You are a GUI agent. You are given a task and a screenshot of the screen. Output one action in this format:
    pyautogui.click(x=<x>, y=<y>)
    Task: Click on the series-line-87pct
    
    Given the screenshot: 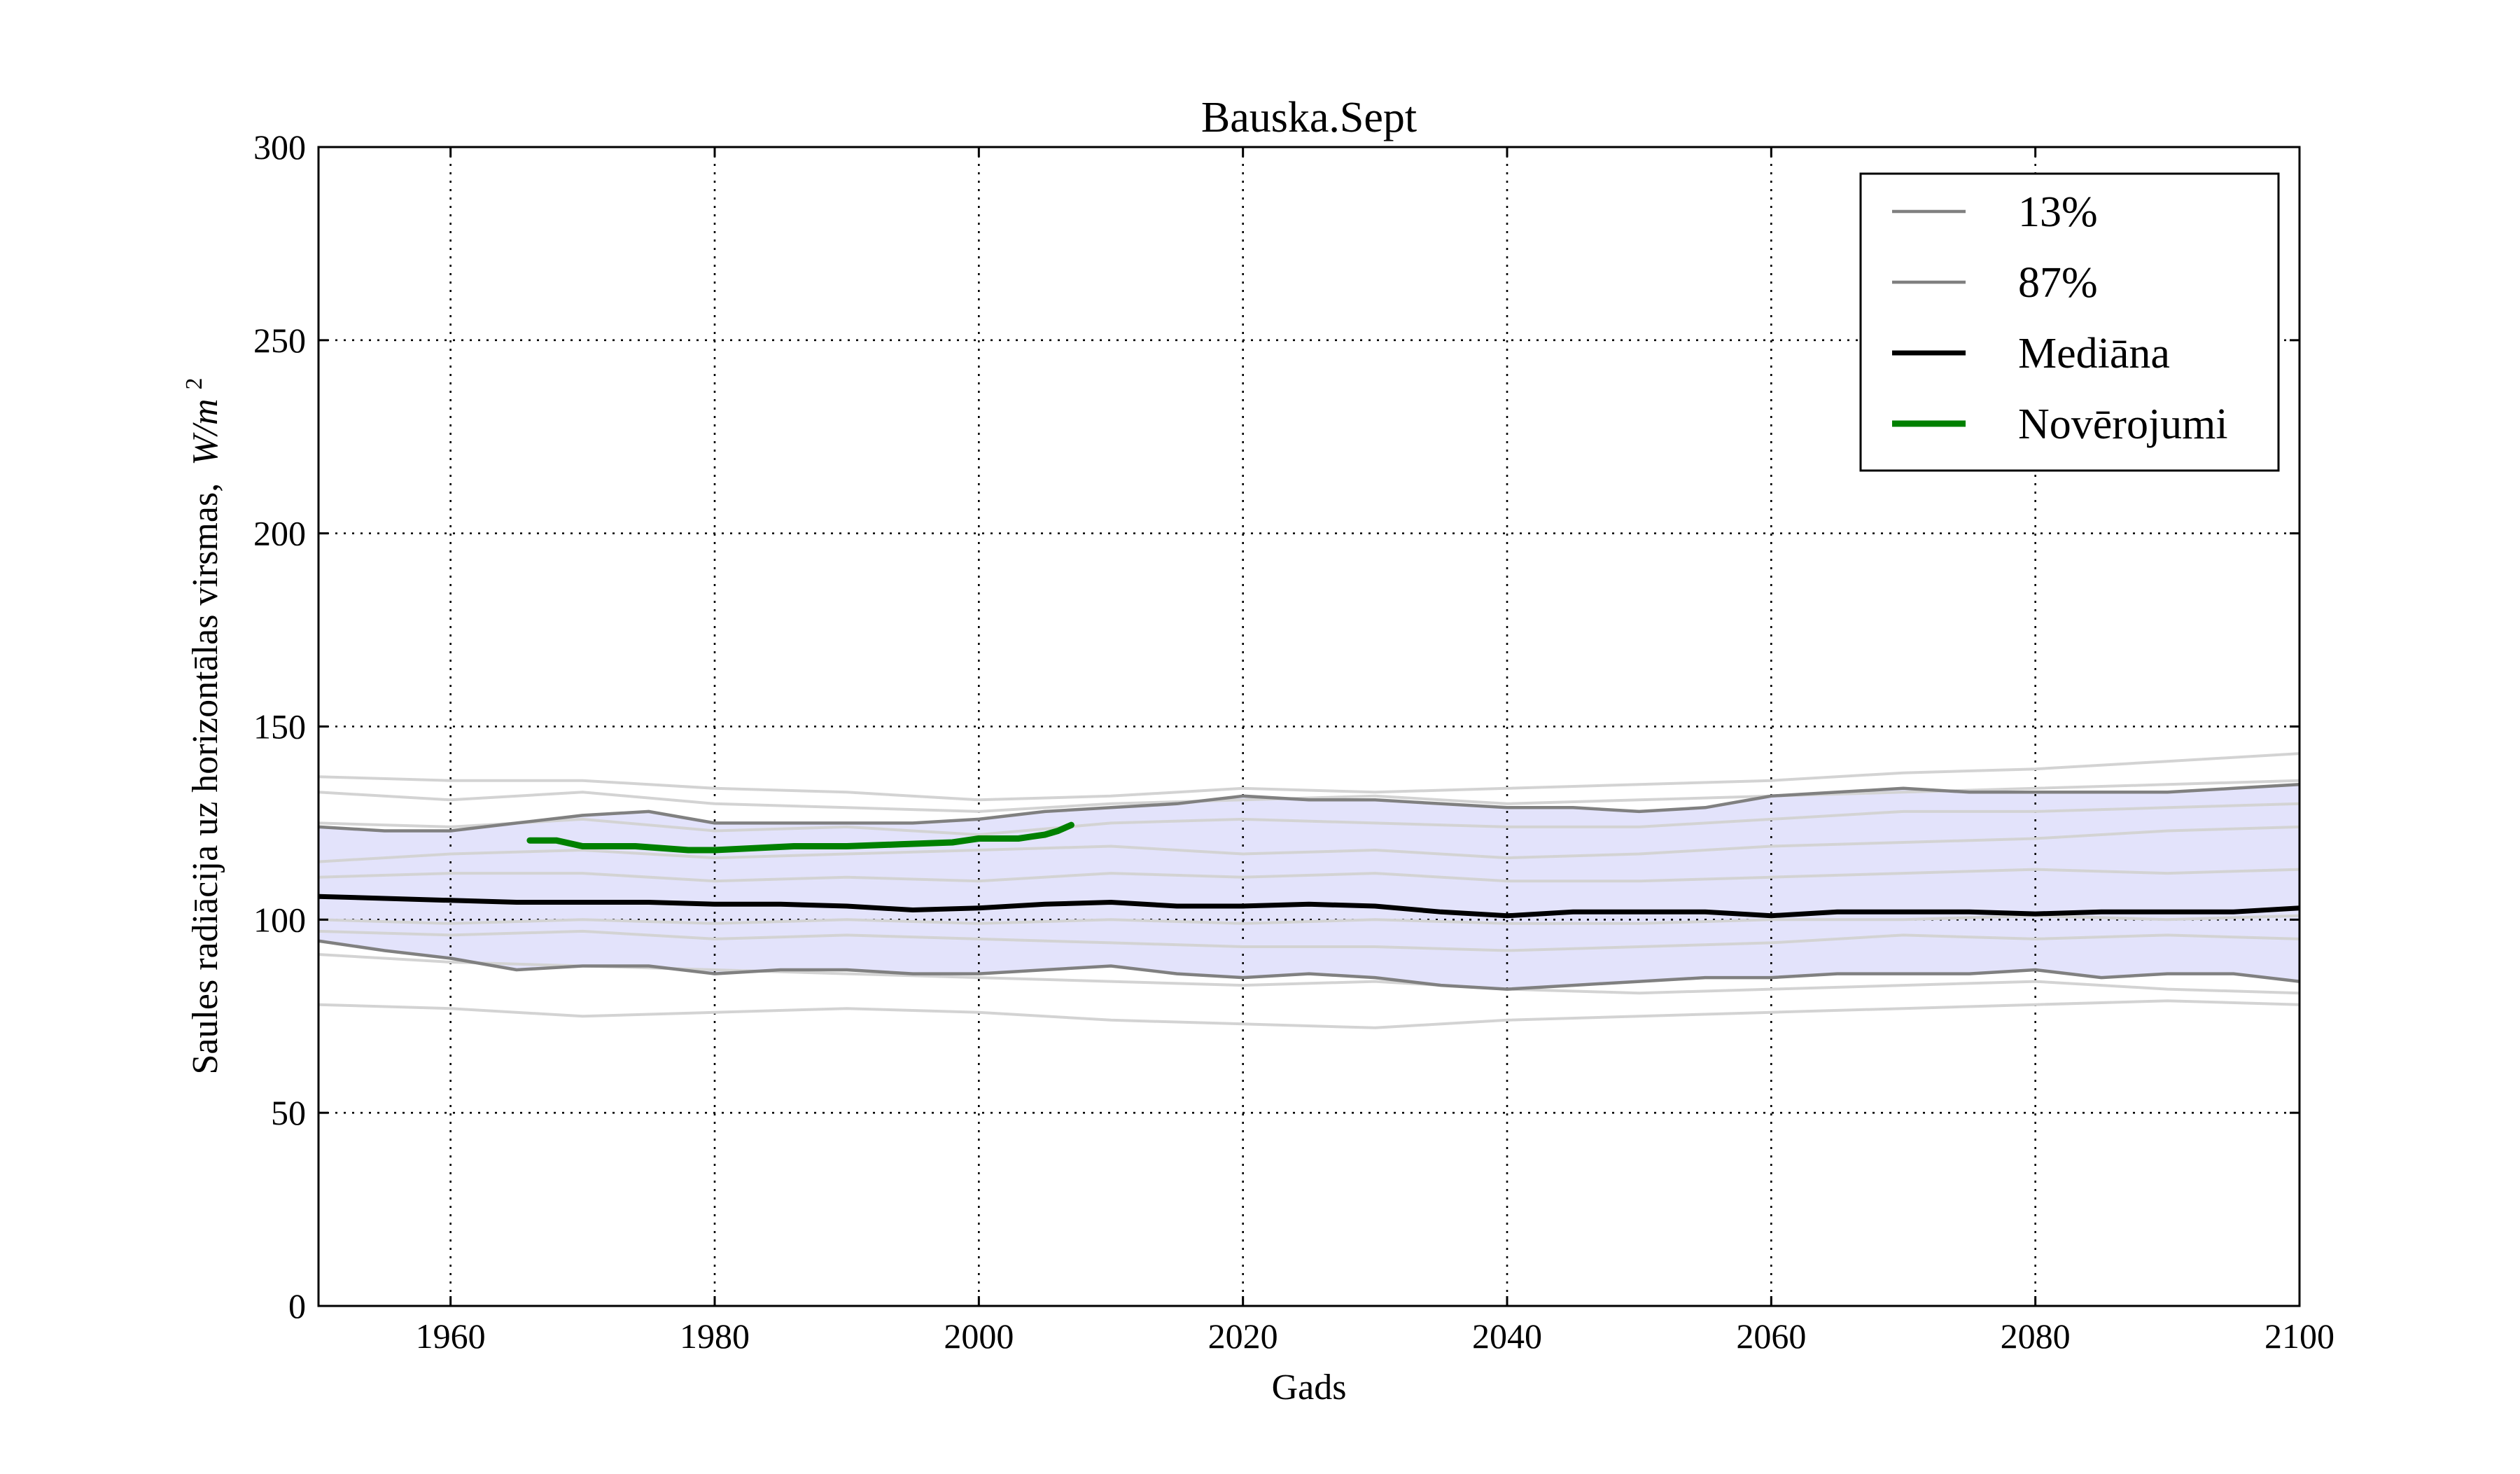 What is the action you would take?
    pyautogui.click(x=1309, y=808)
    